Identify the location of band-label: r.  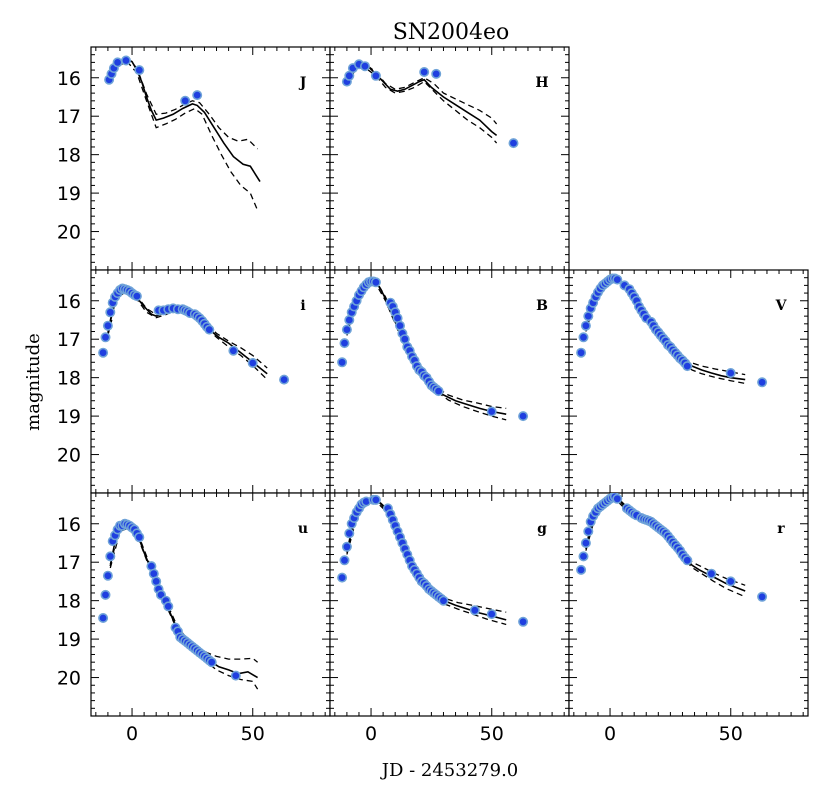
(781, 529).